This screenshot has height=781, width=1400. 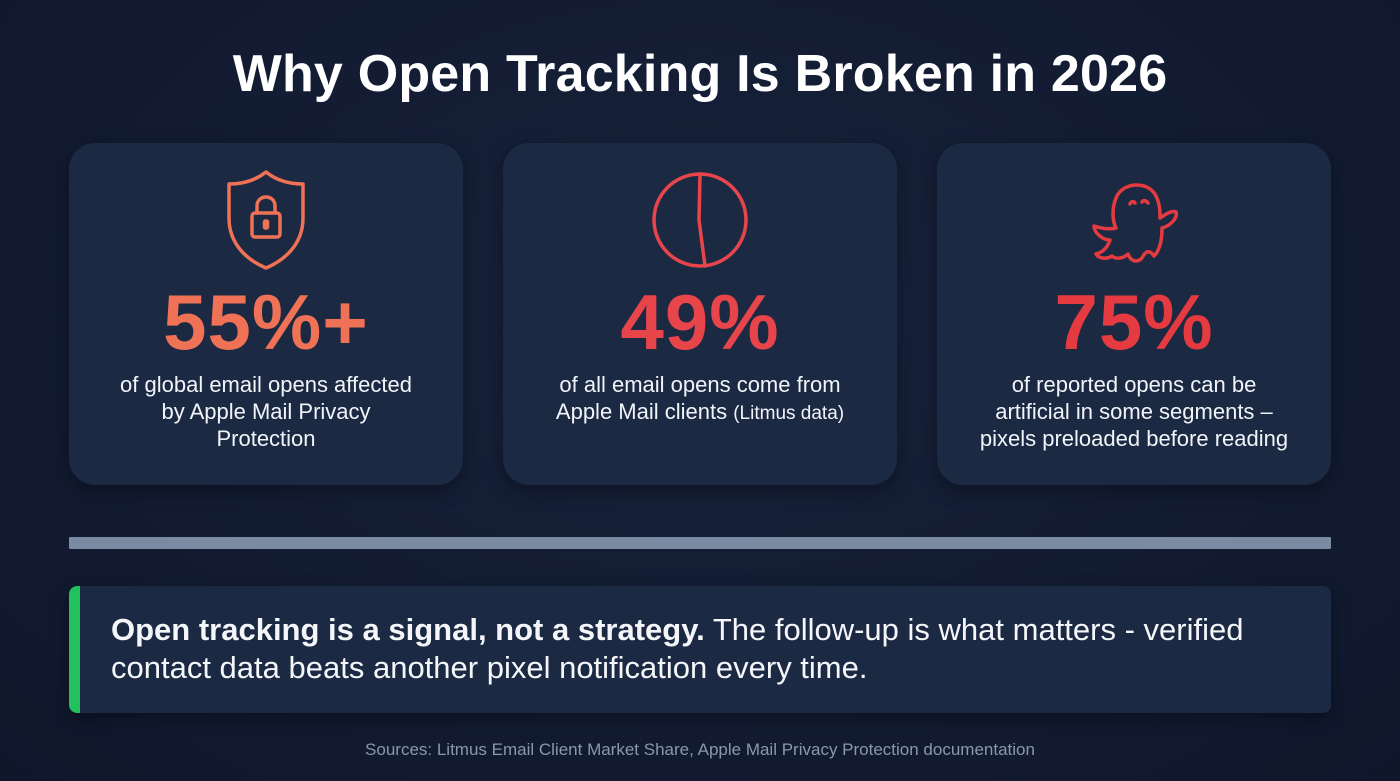 What do you see at coordinates (700, 411) in the screenshot?
I see `description-line: Apple Mail clients (Litmus data)` at bounding box center [700, 411].